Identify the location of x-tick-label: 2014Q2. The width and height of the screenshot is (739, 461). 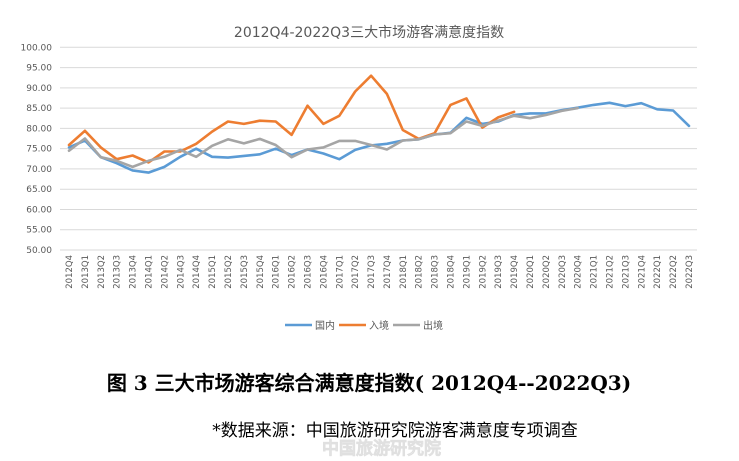
(165, 272).